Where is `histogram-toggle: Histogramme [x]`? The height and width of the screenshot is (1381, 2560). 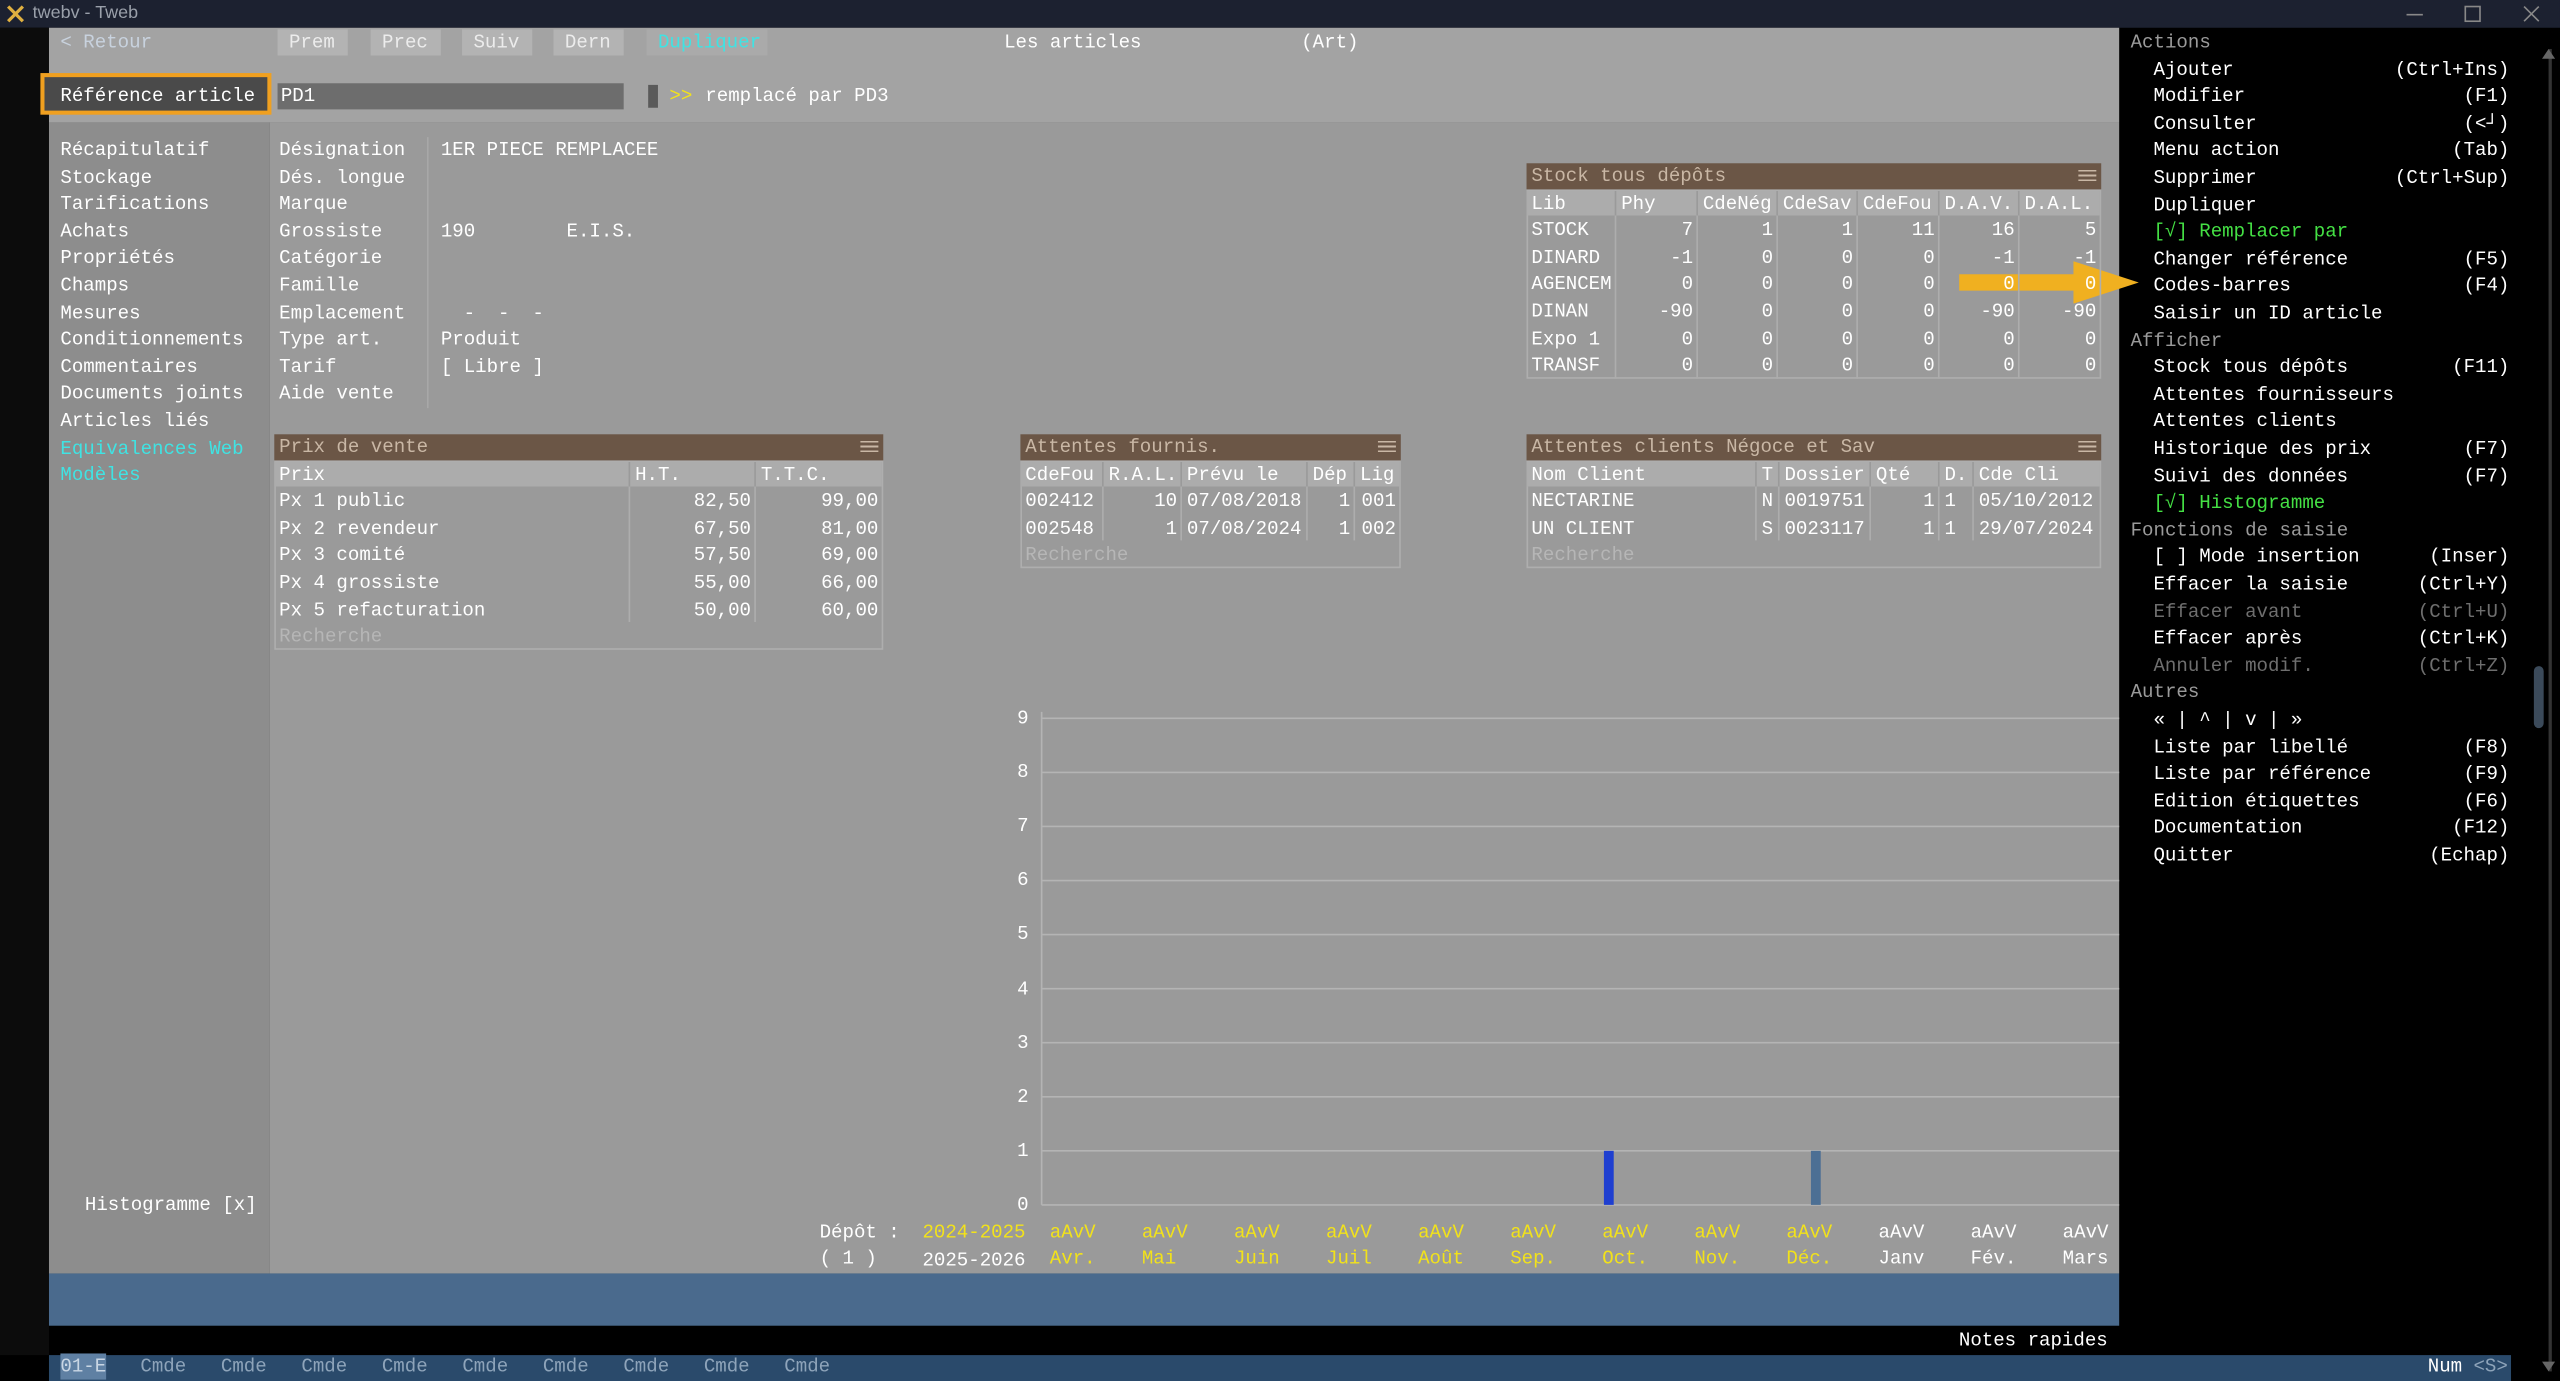 histogram-toggle: Histogramme [x] is located at coordinates (170, 1205).